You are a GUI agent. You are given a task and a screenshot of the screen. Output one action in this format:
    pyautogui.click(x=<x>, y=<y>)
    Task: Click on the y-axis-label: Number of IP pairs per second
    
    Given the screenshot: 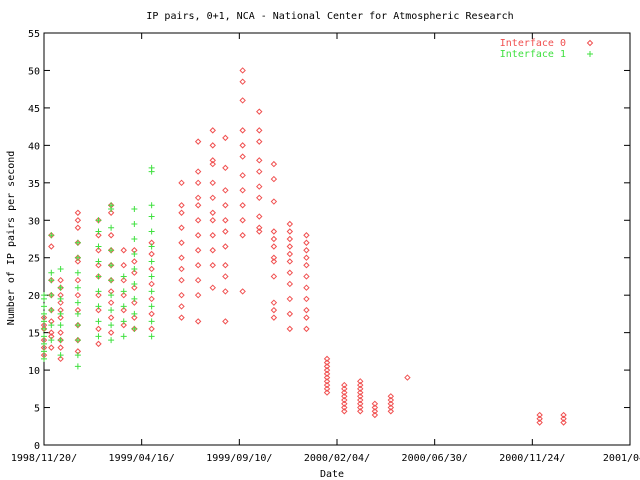 What is the action you would take?
    pyautogui.click(x=11, y=238)
    